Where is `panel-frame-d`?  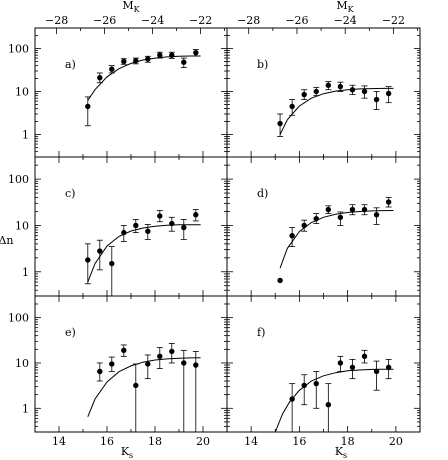
panel-frame-d is located at coordinates (323, 226).